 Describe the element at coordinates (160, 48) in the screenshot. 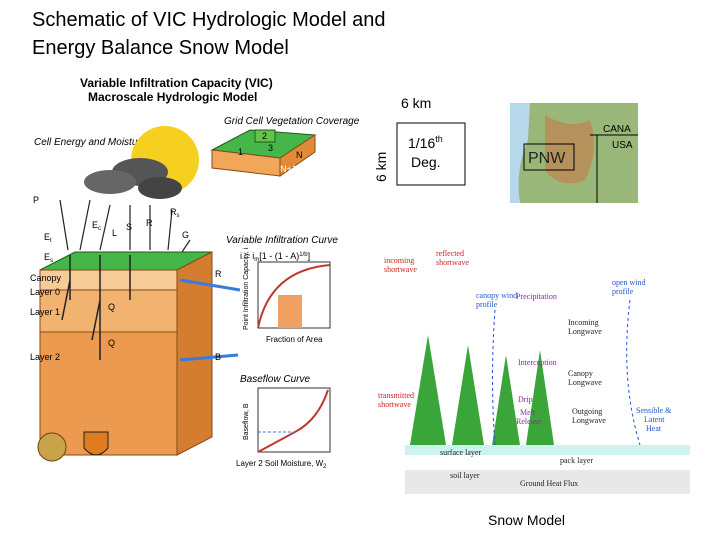

I see `title: Energy Balance Snow Model` at that location.